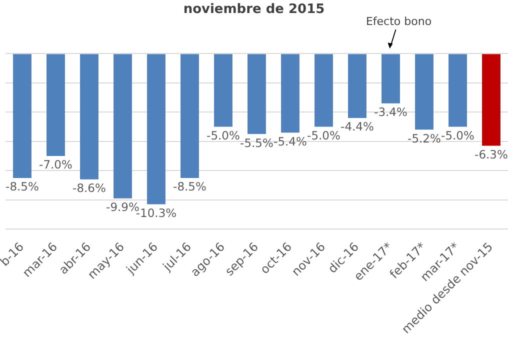 The width and height of the screenshot is (512, 340). I want to click on data-label: -8.6%, so click(89, 188).